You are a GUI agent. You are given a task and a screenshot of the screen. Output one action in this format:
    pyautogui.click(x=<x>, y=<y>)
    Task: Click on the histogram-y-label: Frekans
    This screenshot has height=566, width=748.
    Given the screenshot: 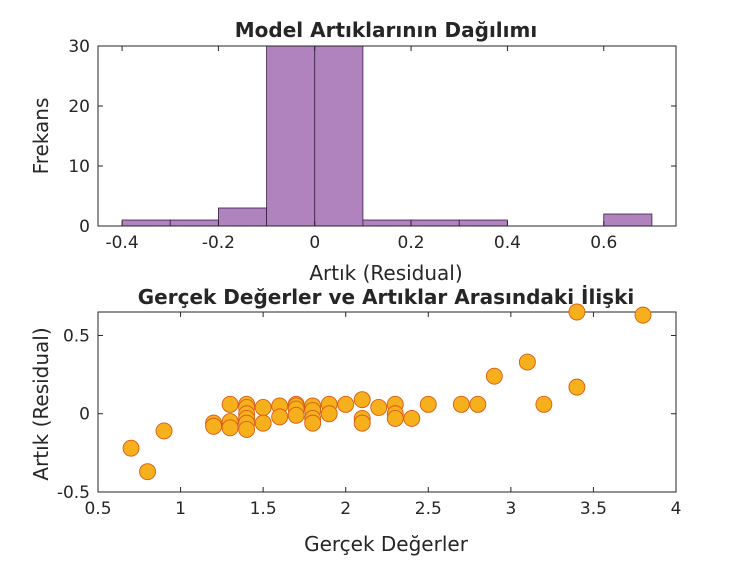 What is the action you would take?
    pyautogui.click(x=41, y=136)
    